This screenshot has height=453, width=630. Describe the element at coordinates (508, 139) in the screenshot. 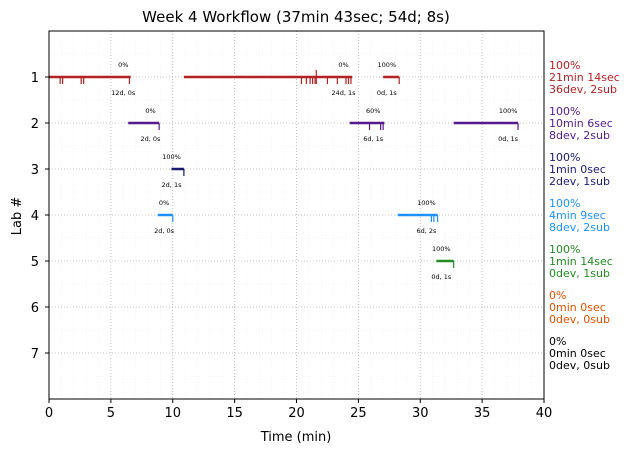

I see `lab-2-detail-label: 0d, 1s` at that location.